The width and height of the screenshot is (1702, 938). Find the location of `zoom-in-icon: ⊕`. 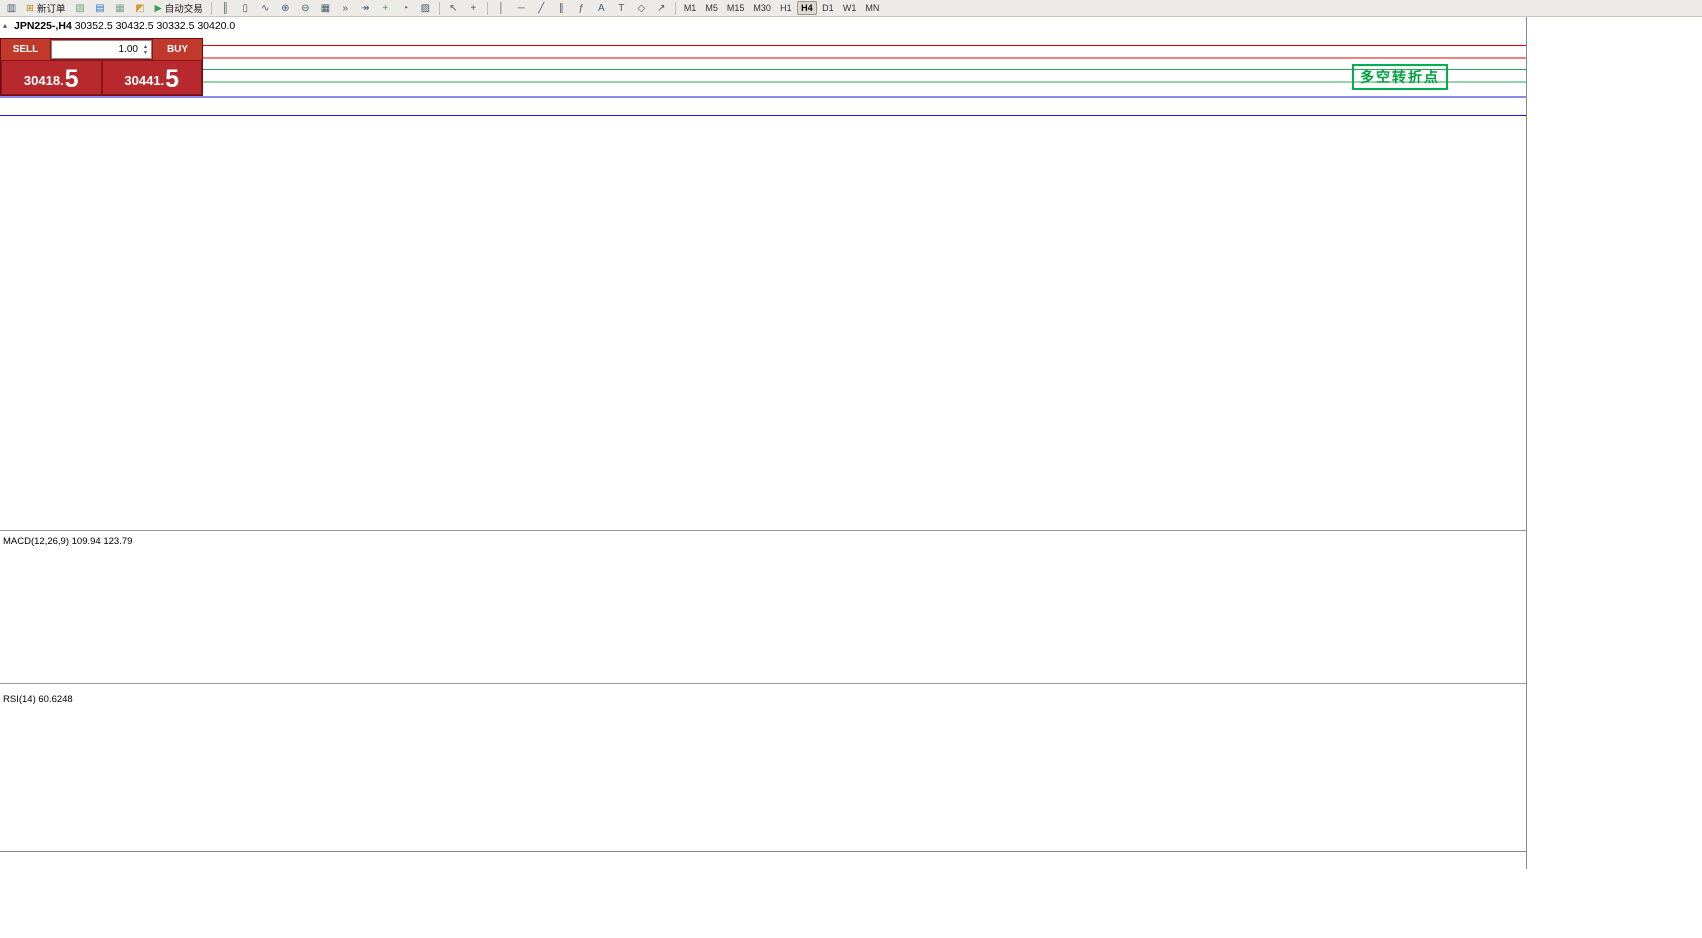

zoom-in-icon: ⊕ is located at coordinates (285, 8).